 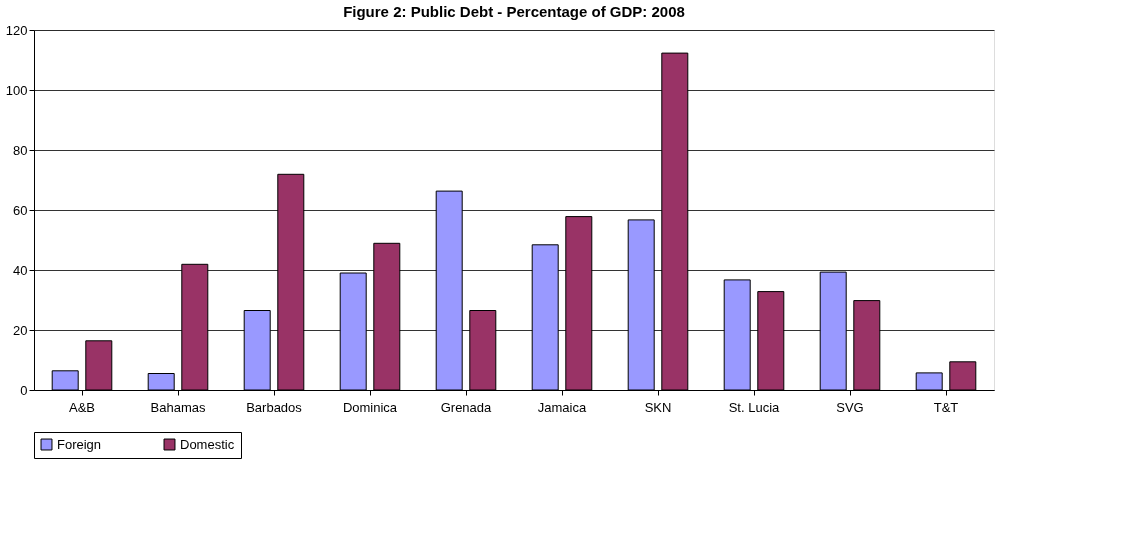 I want to click on y-tick-label: 120, so click(x=16, y=30).